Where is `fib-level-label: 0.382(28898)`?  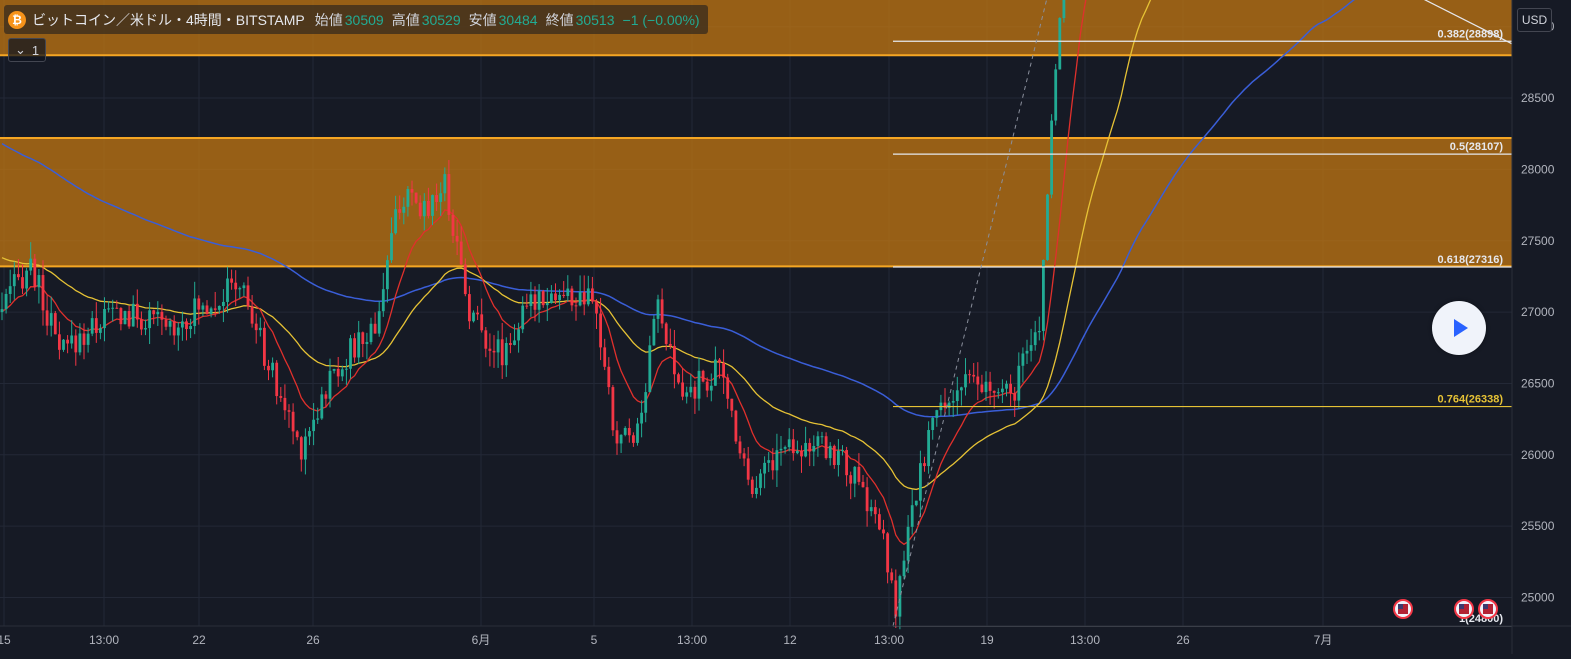
fib-level-label: 0.382(28898) is located at coordinates (1471, 34).